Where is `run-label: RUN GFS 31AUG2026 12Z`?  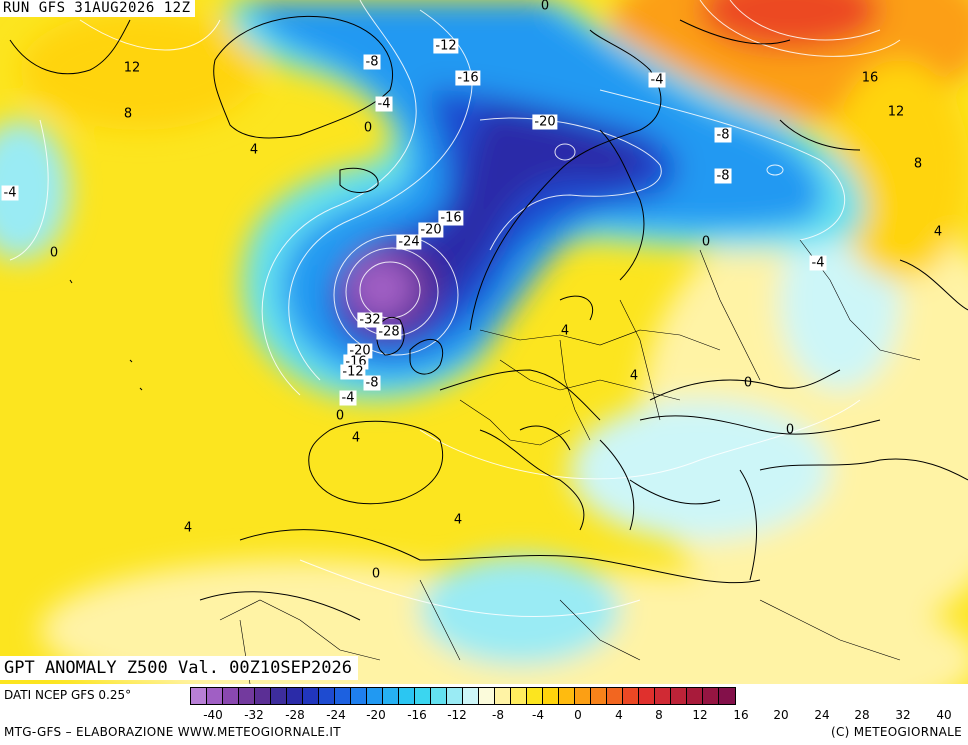 run-label: RUN GFS 31AUG2026 12Z is located at coordinates (97, 8).